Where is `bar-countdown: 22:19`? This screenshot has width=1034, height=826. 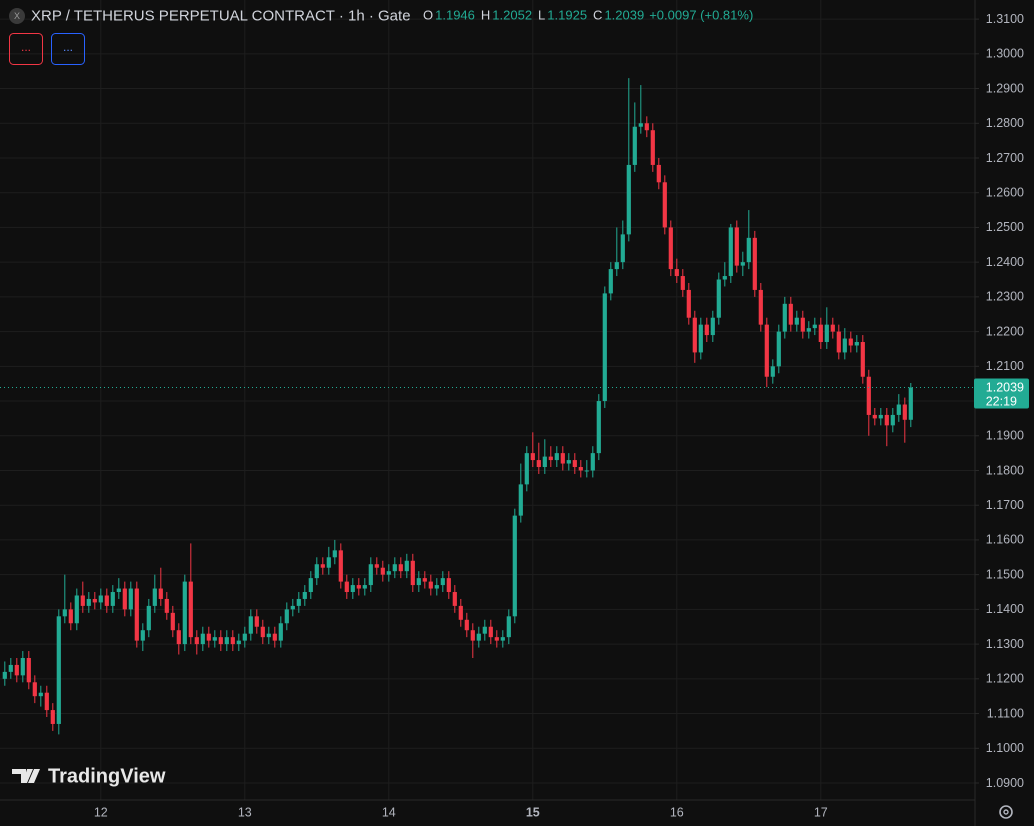 bar-countdown: 22:19 is located at coordinates (1001, 401).